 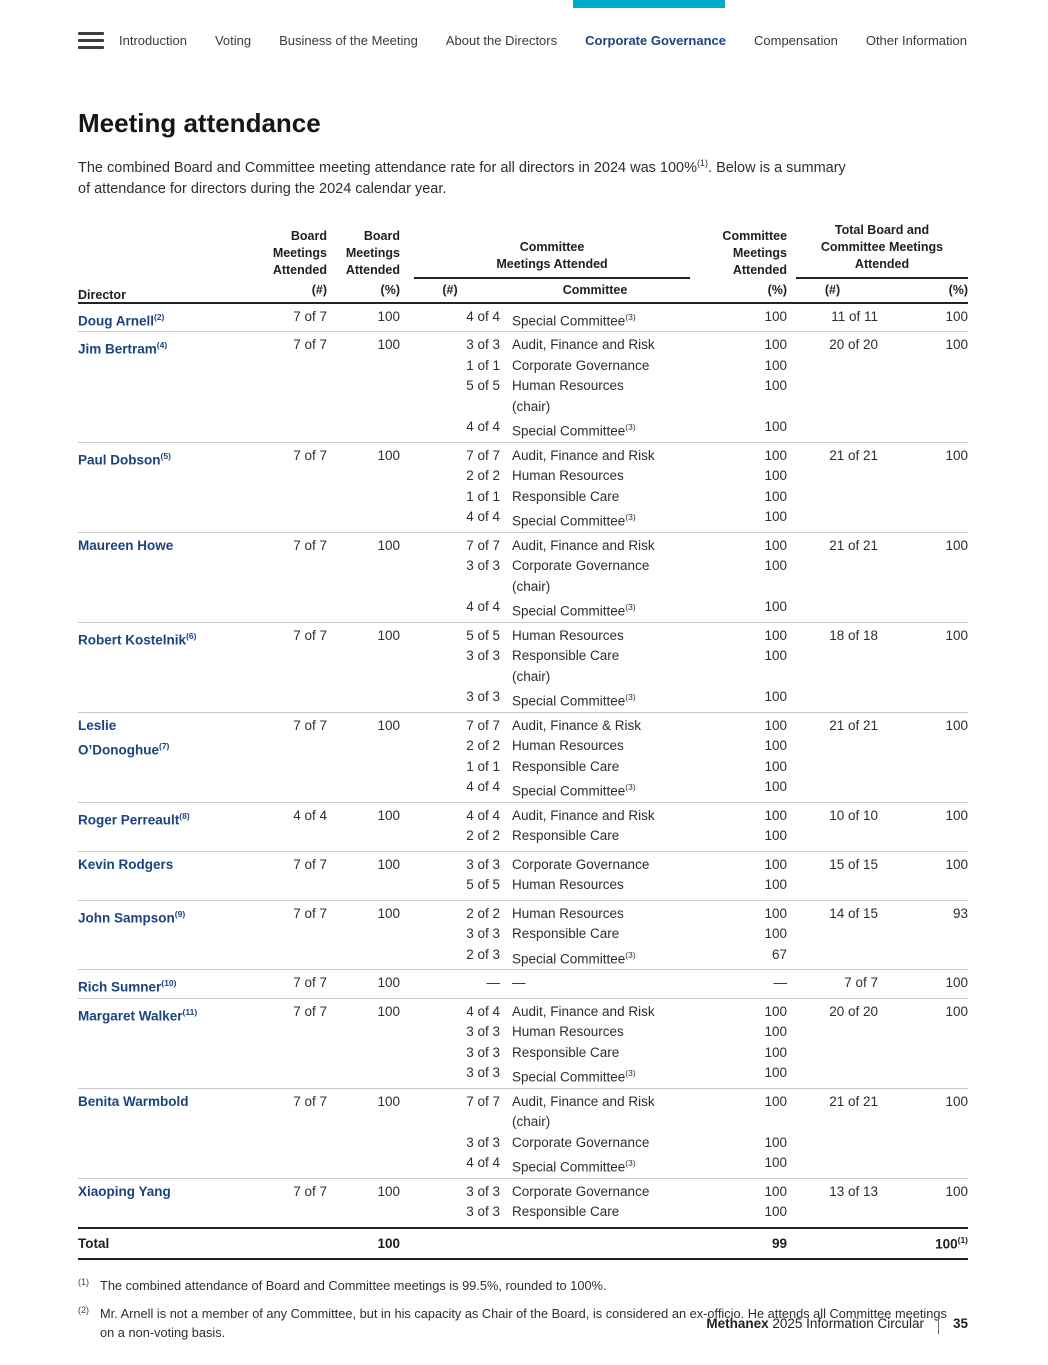 I want to click on director-footnote-ref: (11), so click(x=190, y=1011).